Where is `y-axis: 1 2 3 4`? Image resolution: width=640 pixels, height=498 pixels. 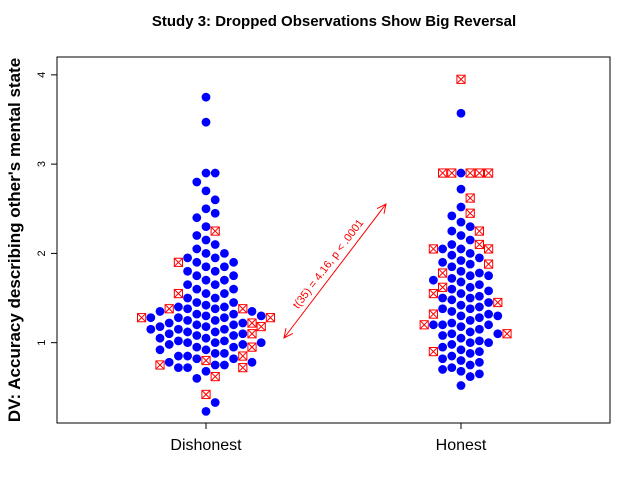 y-axis: 1 2 3 4 is located at coordinates (46, 209).